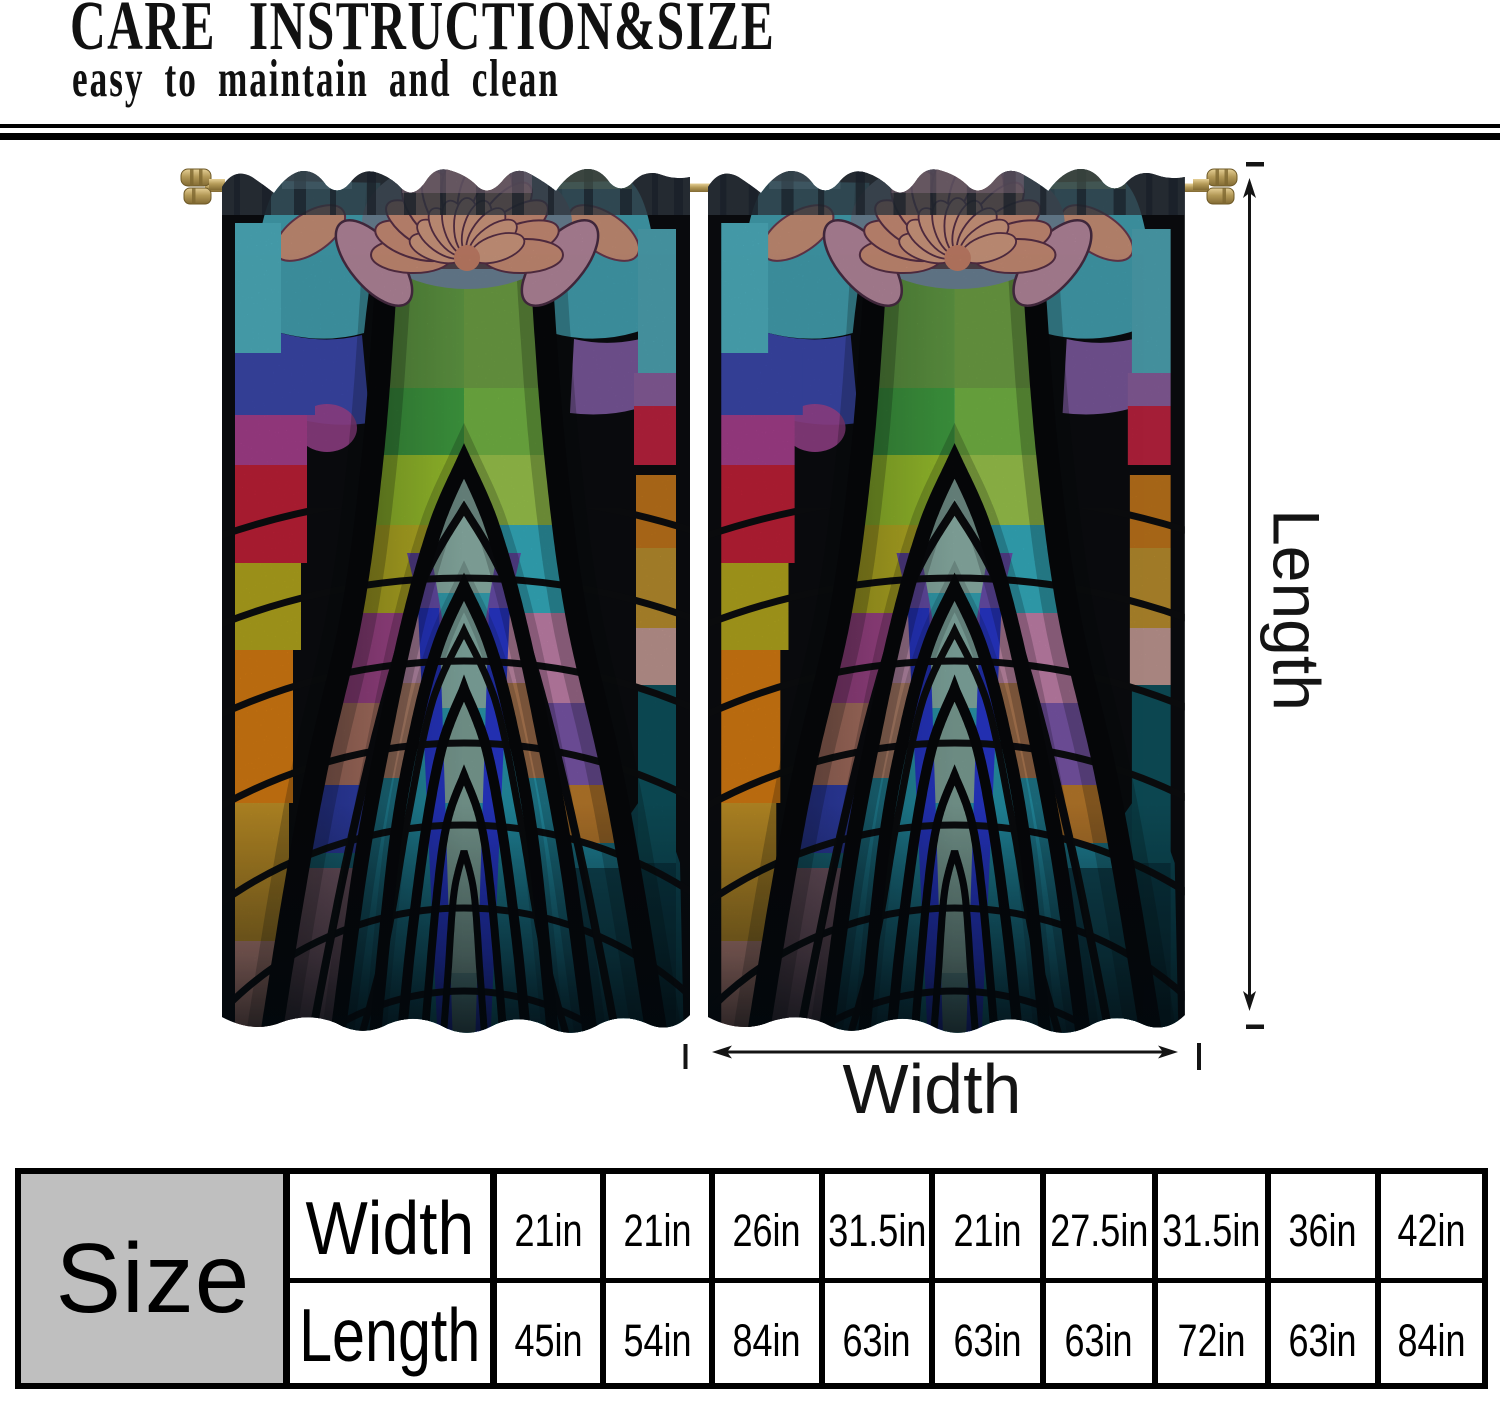 The image size is (1500, 1401). What do you see at coordinates (932, 1089) in the screenshot?
I see `svg-text: Width` at bounding box center [932, 1089].